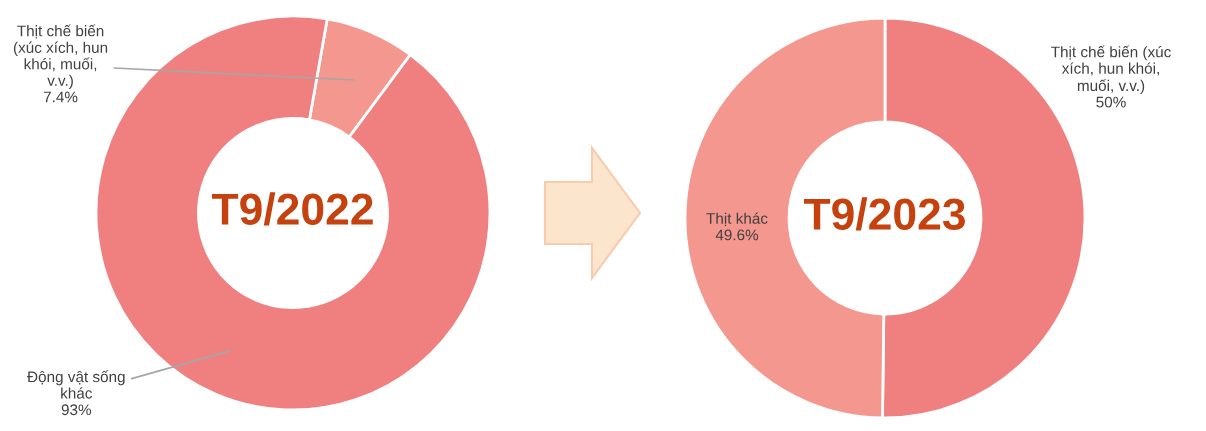 The height and width of the screenshot is (431, 1206). What do you see at coordinates (884, 214) in the screenshot?
I see `text: T9/2023` at bounding box center [884, 214].